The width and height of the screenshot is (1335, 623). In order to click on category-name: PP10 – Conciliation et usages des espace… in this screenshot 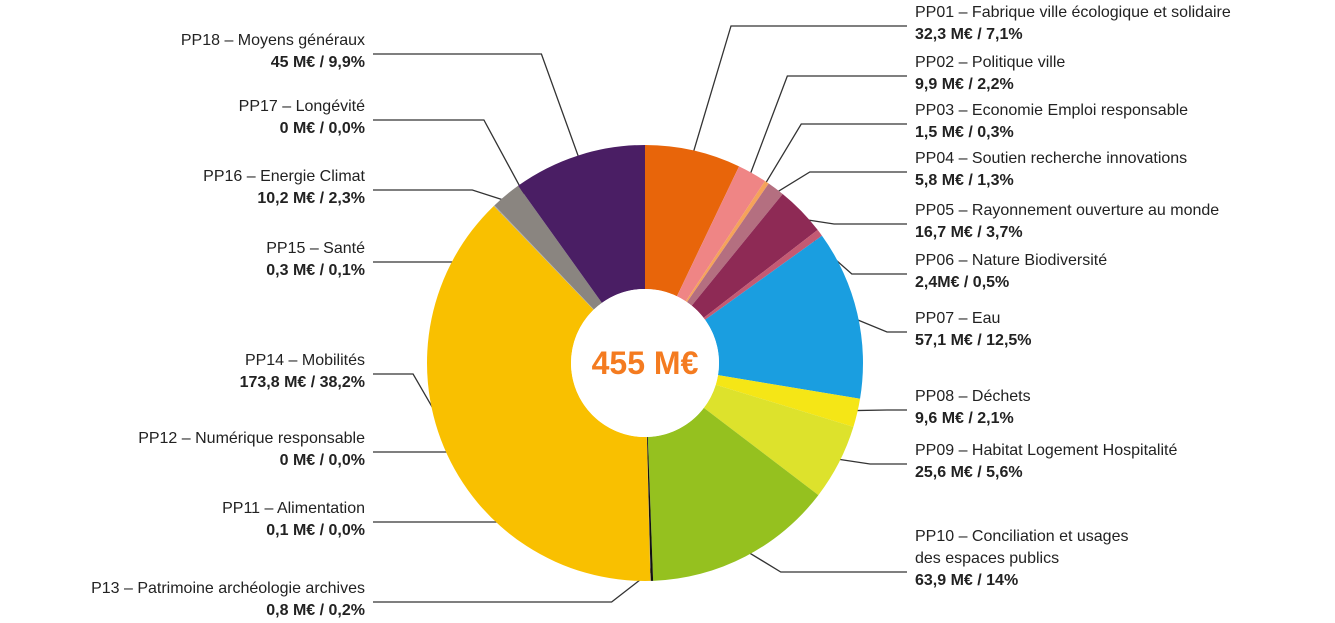, I will do `click(1022, 547)`.